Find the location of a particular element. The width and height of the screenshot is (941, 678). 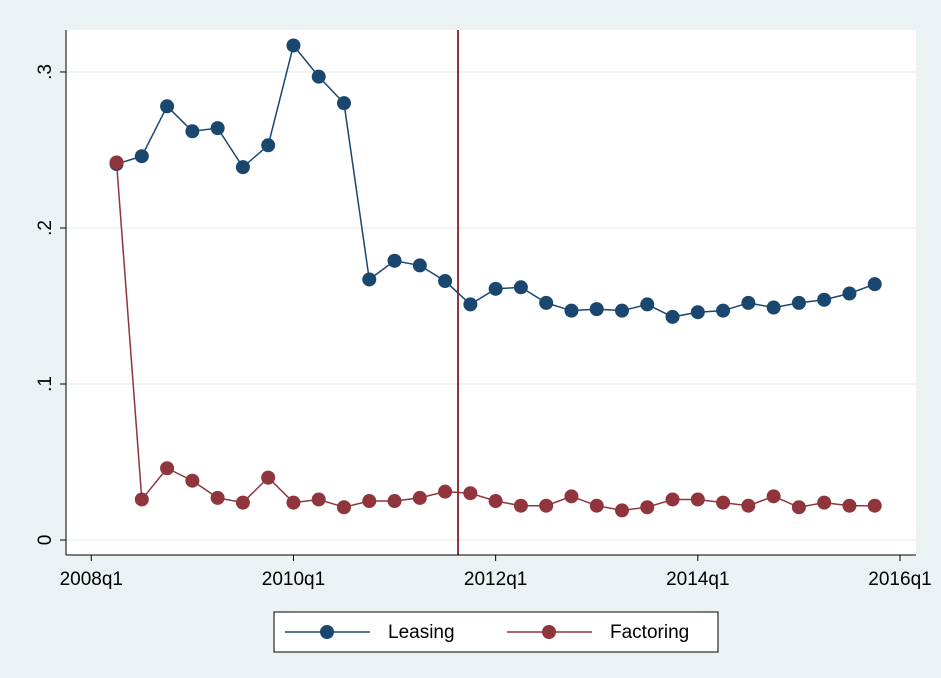

legend-items: Leasing Factoring is located at coordinates (487, 632).